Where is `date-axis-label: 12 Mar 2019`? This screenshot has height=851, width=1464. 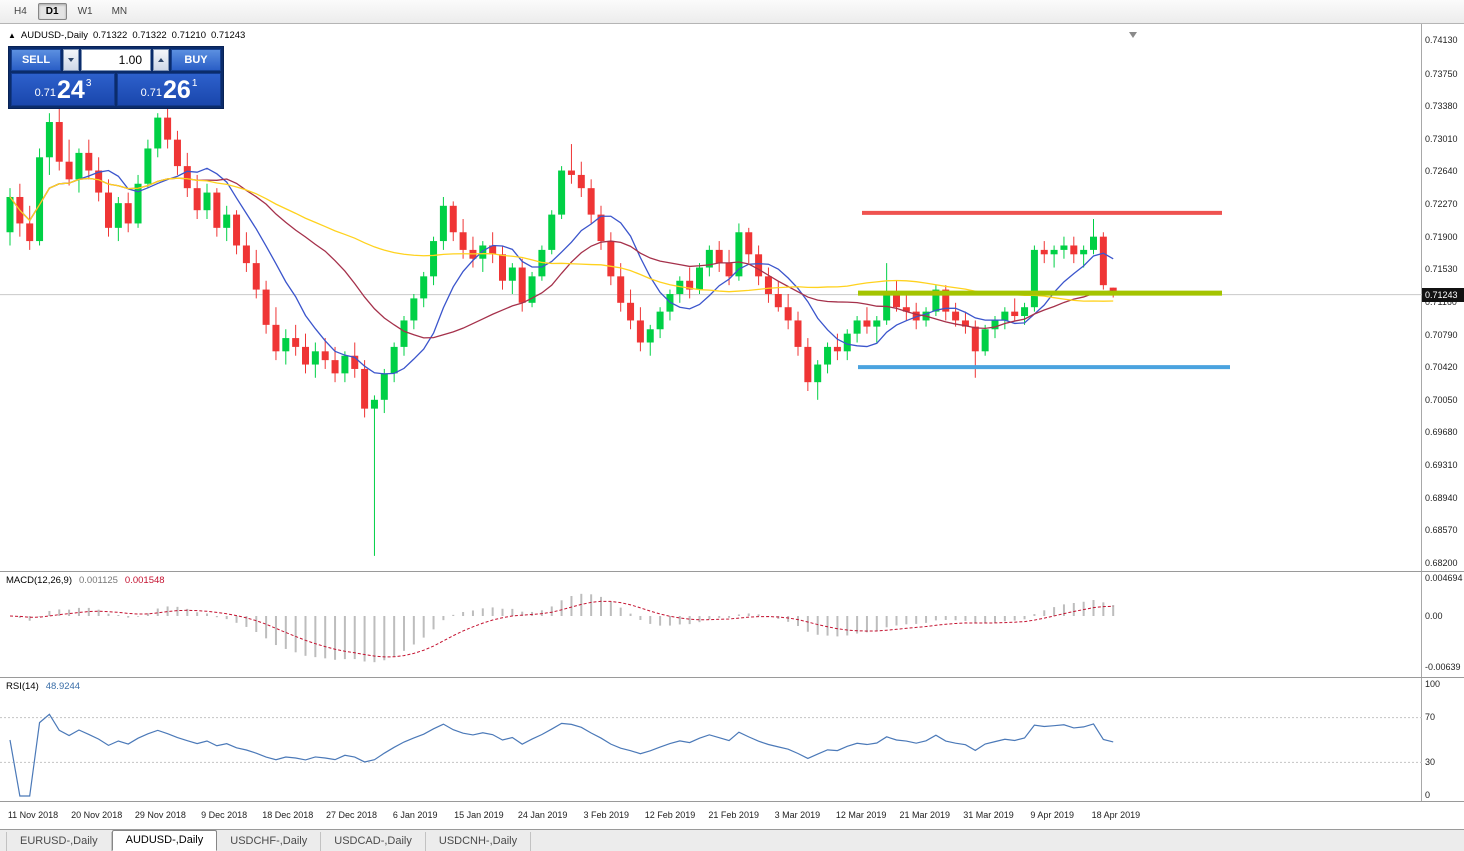
date-axis-label: 12 Mar 2019 is located at coordinates (861, 815).